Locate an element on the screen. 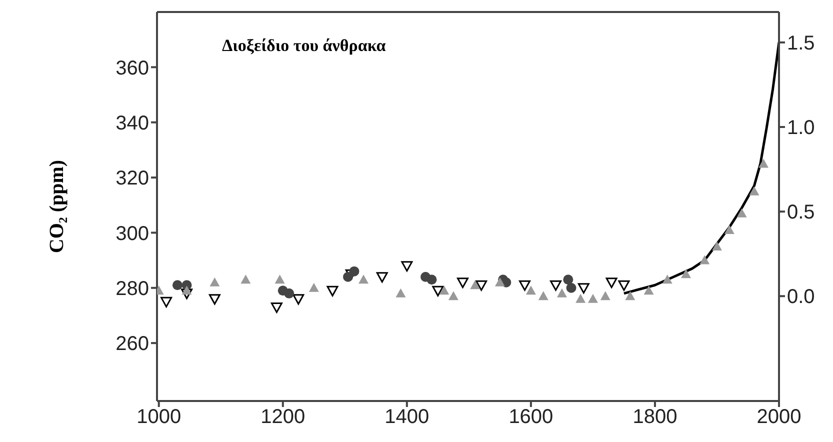  x-tick-label: 1200 is located at coordinates (283, 417).